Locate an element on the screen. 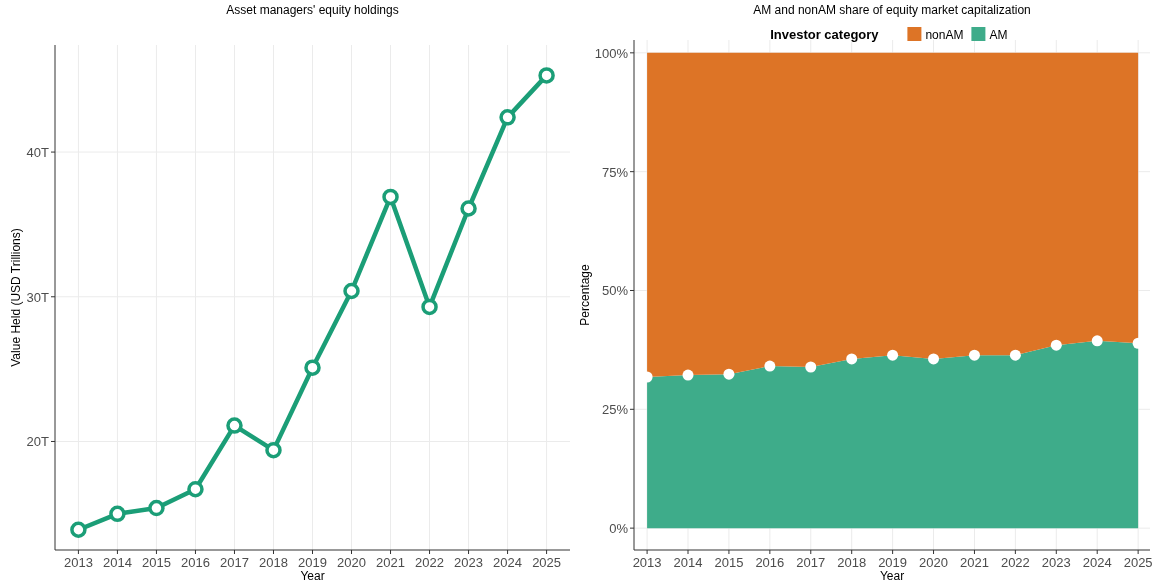 Image resolution: width=1158 pixels, height=583 pixels. y-axis-title: Value Held (USD Trillions) is located at coordinates (16, 297).